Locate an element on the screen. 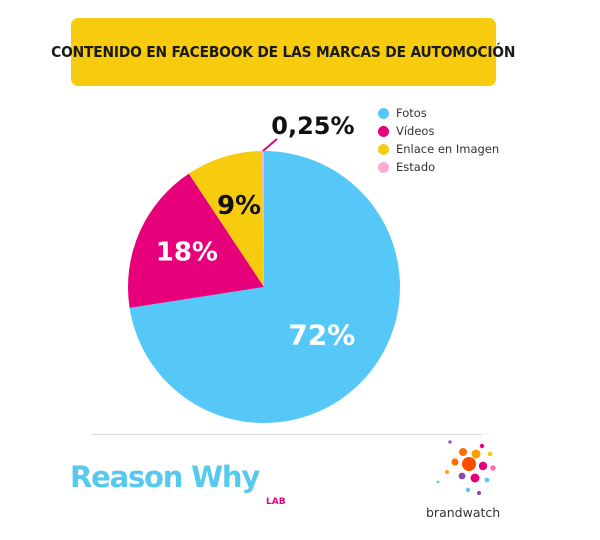 Image resolution: width=600 pixels, height=540 pixels. pie-label-videos: 18% is located at coordinates (187, 252).